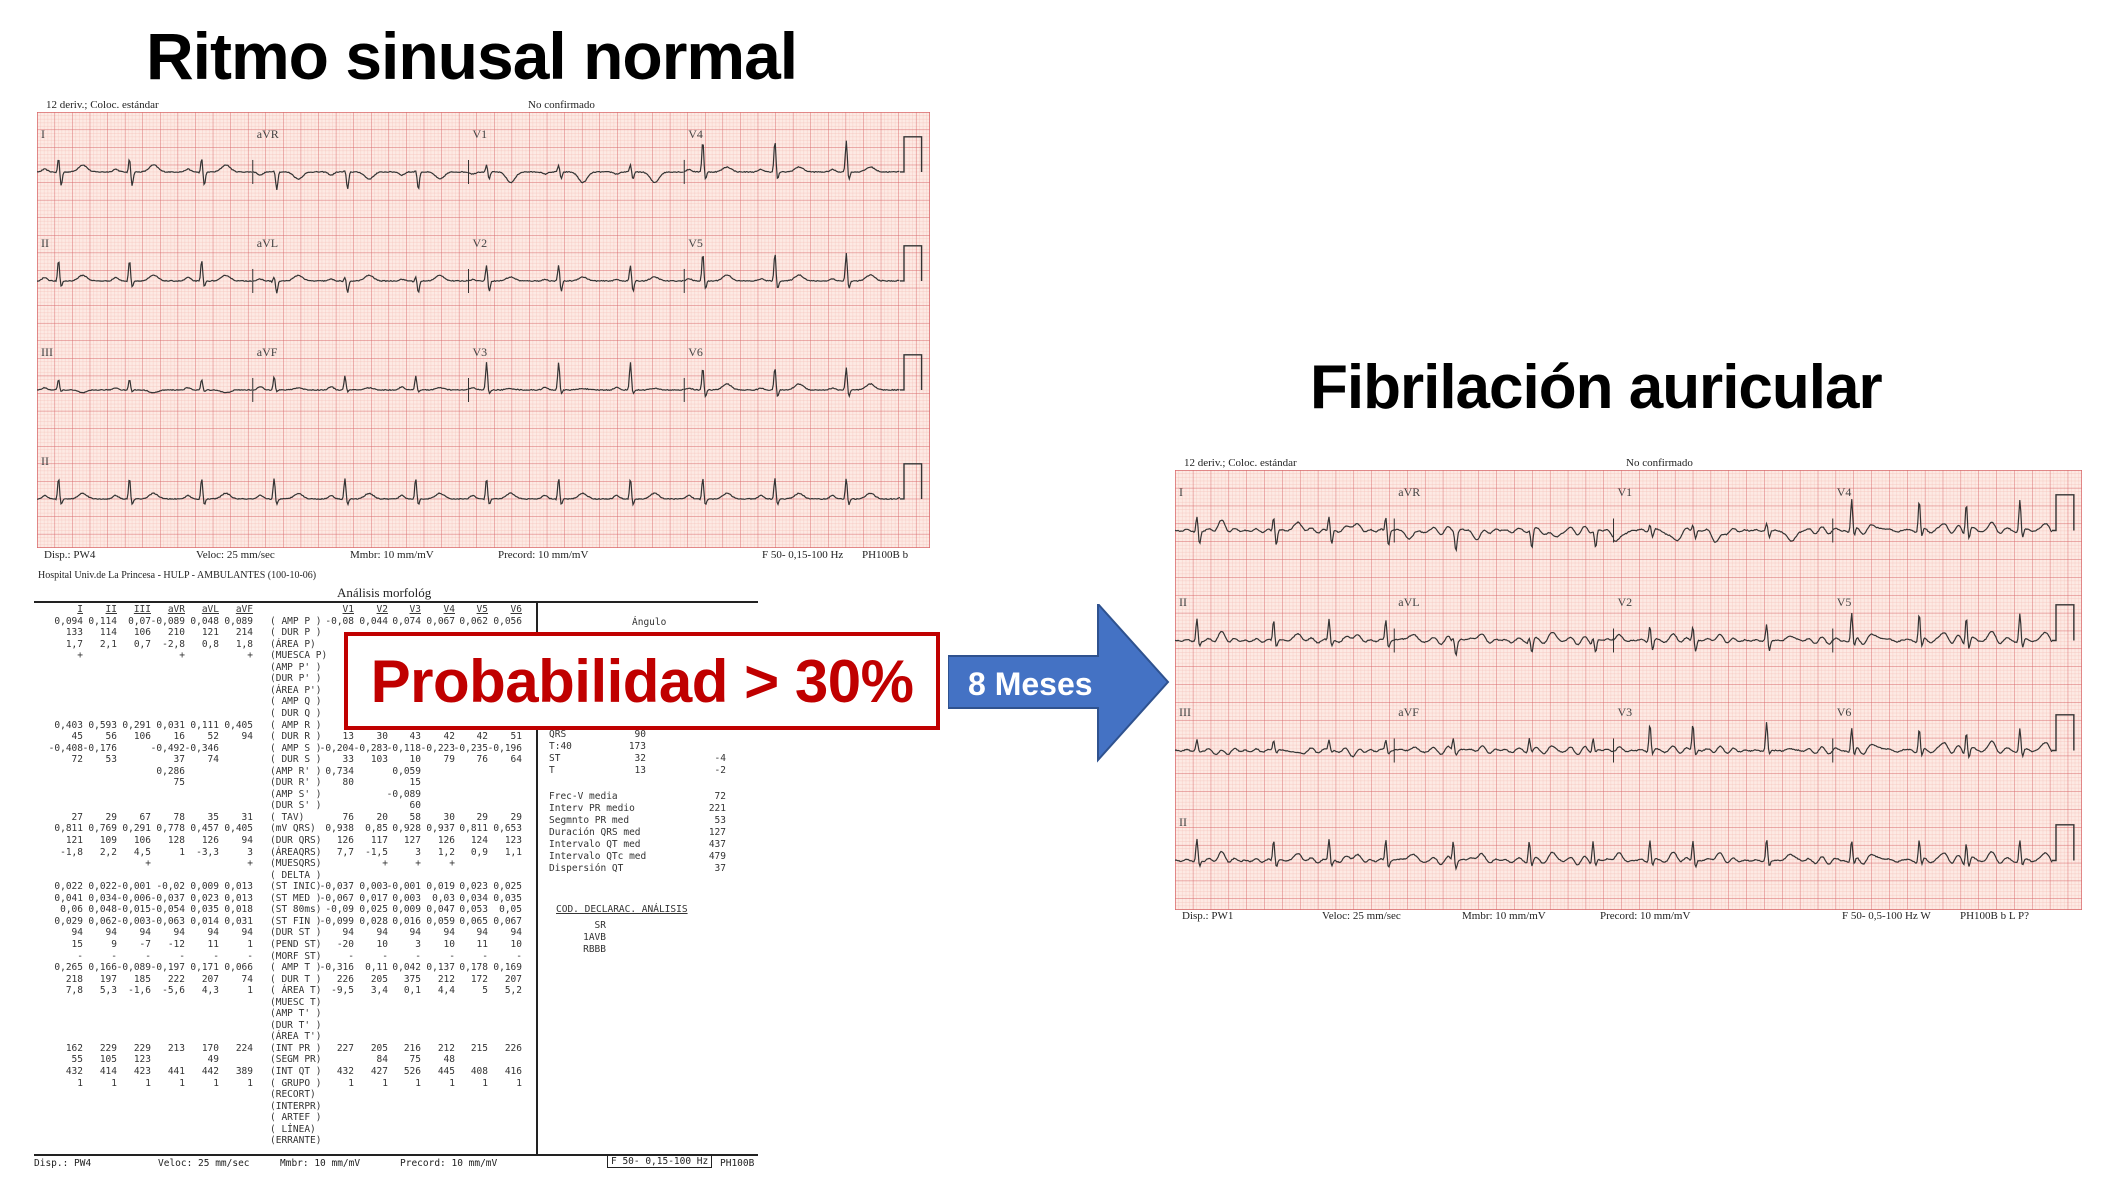 The width and height of the screenshot is (2107, 1185). Describe the element at coordinates (479, 979) in the screenshot. I see `table-cell: 172` at that location.